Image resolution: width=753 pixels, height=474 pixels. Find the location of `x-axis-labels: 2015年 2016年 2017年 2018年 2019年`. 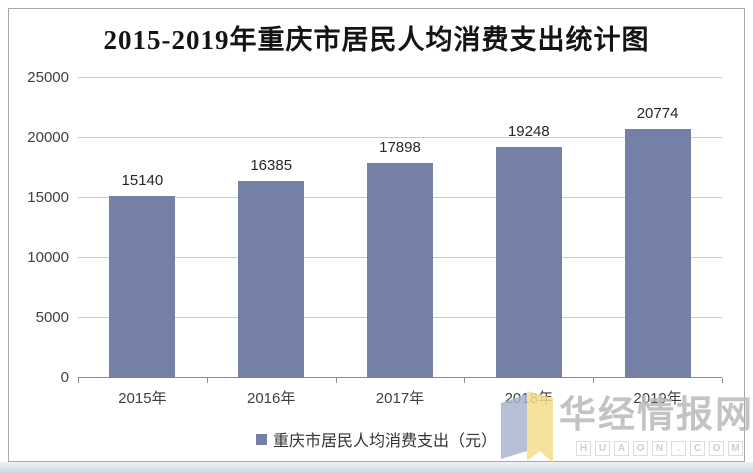

x-axis-labels: 2015年 2016年 2017年 2018年 2019年 is located at coordinates (400, 397).